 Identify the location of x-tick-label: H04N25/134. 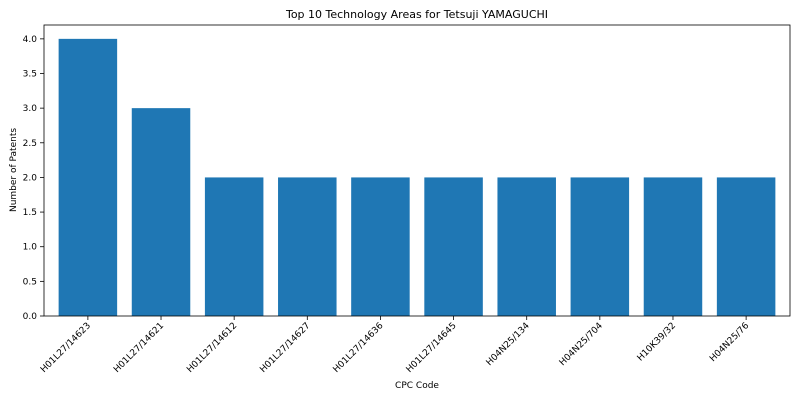
(508, 344).